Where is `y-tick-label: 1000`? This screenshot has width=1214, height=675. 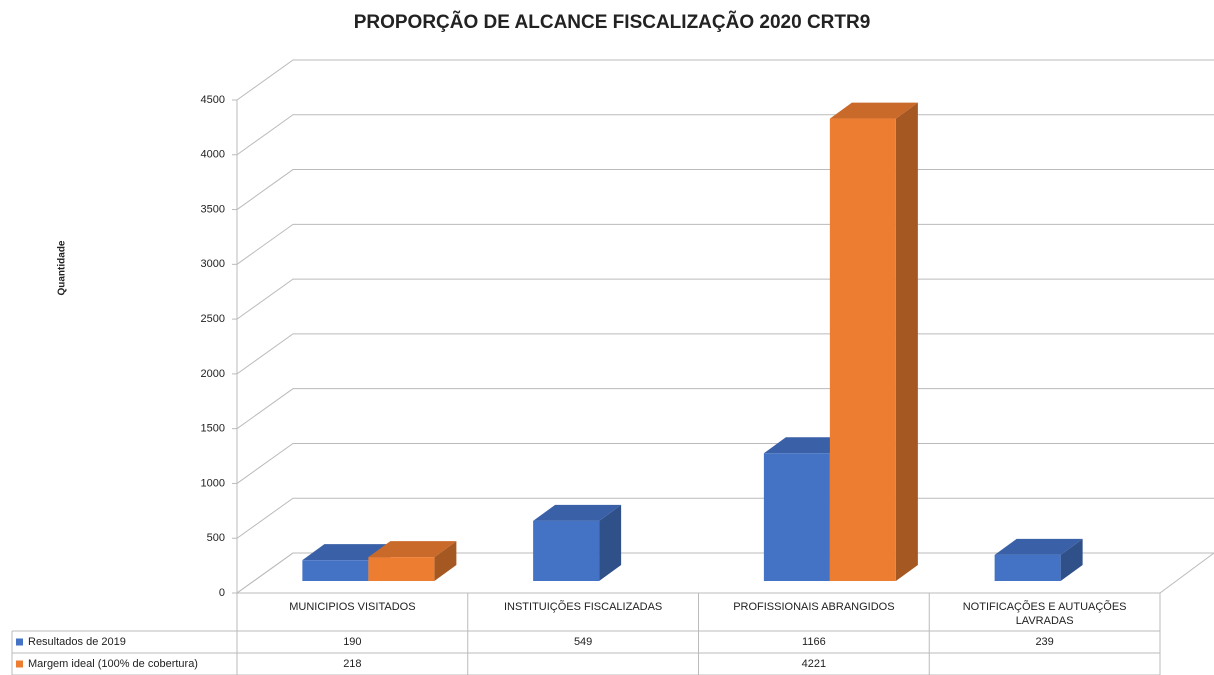
y-tick-label: 1000 is located at coordinates (213, 483).